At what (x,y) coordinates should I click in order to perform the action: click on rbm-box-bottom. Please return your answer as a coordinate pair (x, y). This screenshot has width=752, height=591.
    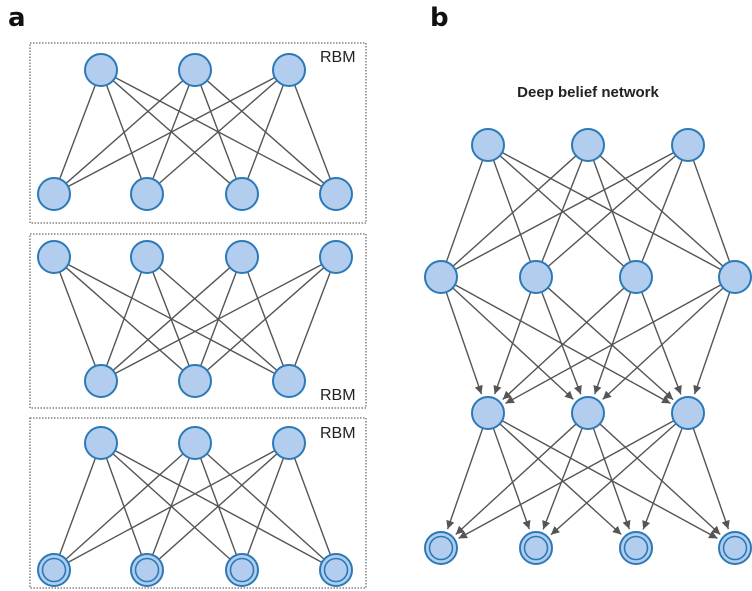
    Looking at the image, I should click on (198, 503).